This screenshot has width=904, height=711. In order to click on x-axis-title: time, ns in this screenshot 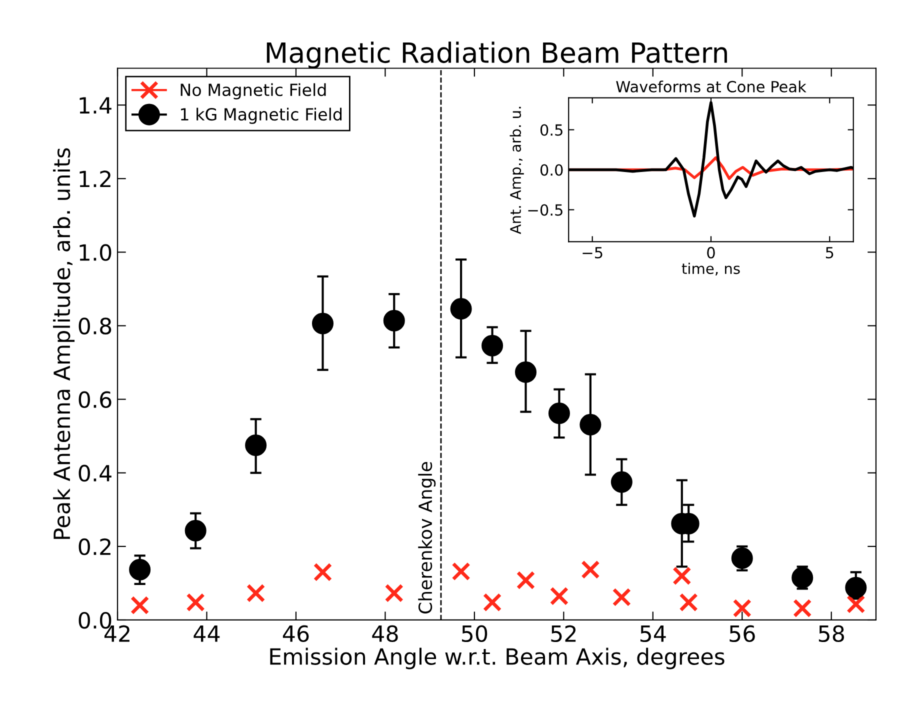, I will do `click(711, 269)`.